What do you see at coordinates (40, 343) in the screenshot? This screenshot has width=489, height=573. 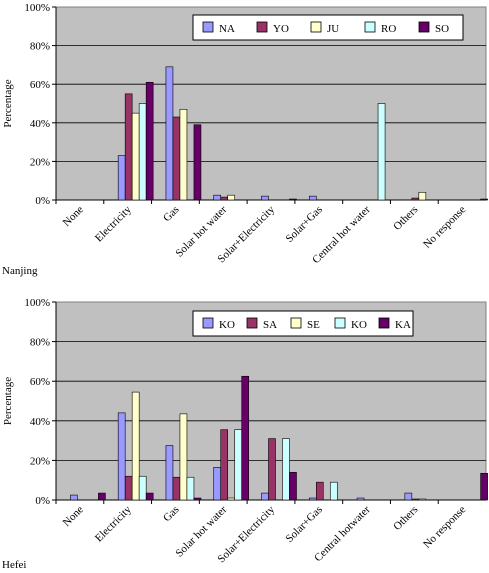 I see `hefei-y-tick-label: 80%` at bounding box center [40, 343].